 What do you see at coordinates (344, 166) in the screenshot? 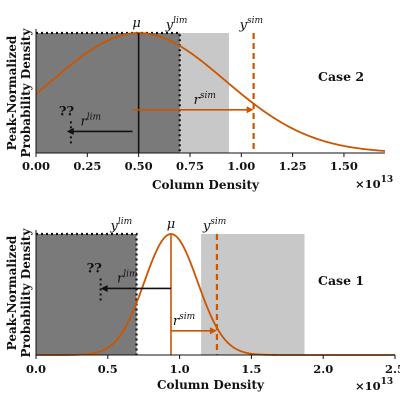
I see `x-tick-label: 1.50` at bounding box center [344, 166].